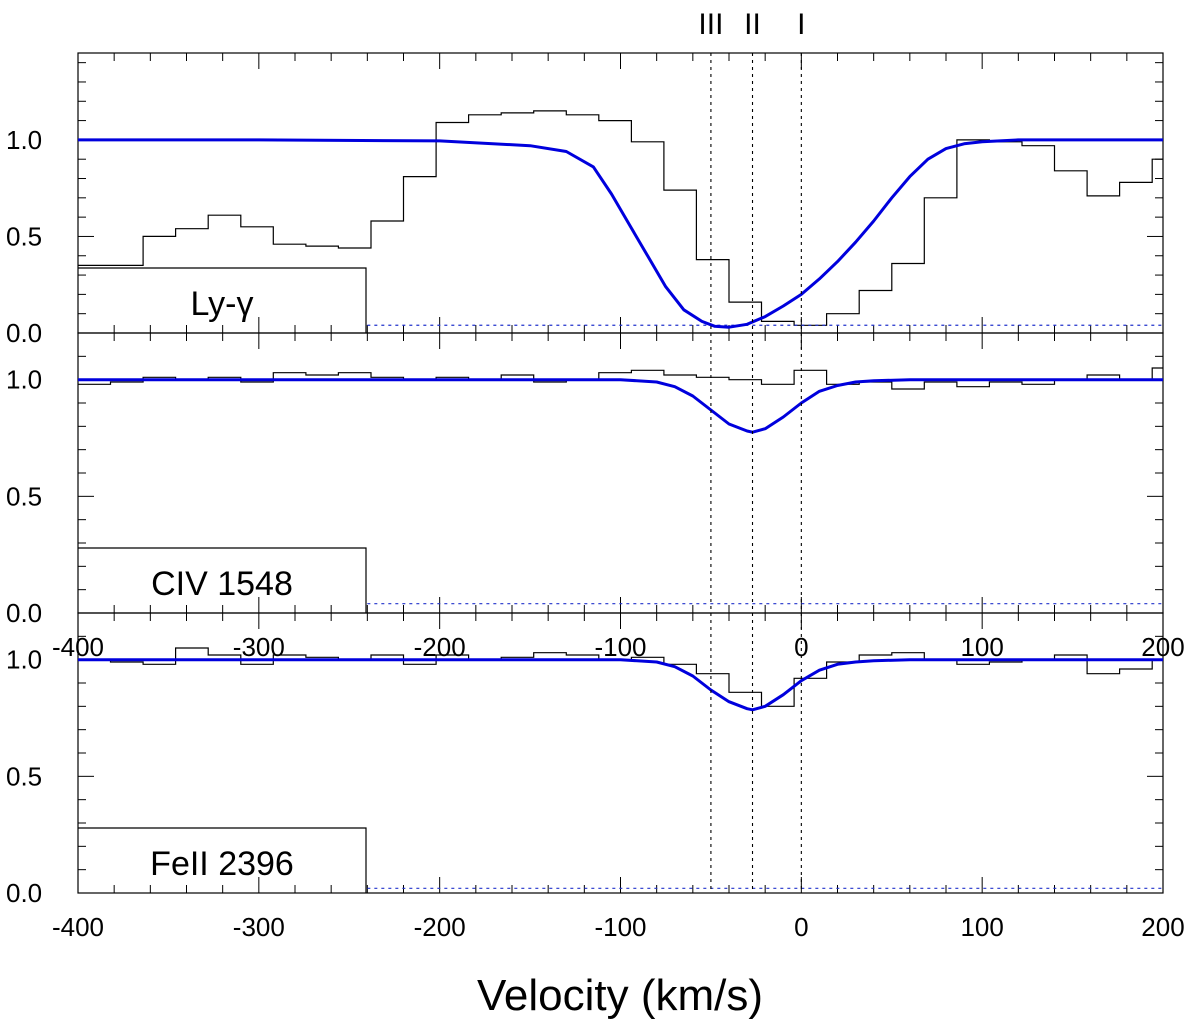 The height and width of the screenshot is (1026, 1200). Describe the element at coordinates (78, 927) in the screenshot. I see `x-tick-label: -400` at that location.